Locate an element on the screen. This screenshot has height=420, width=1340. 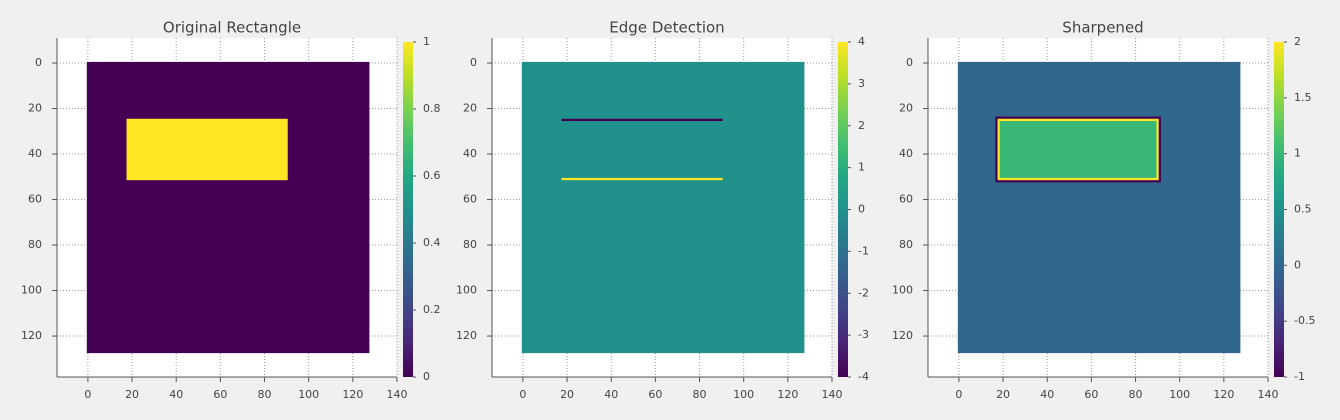
chart-title: Original Rectangle is located at coordinates (232, 28).